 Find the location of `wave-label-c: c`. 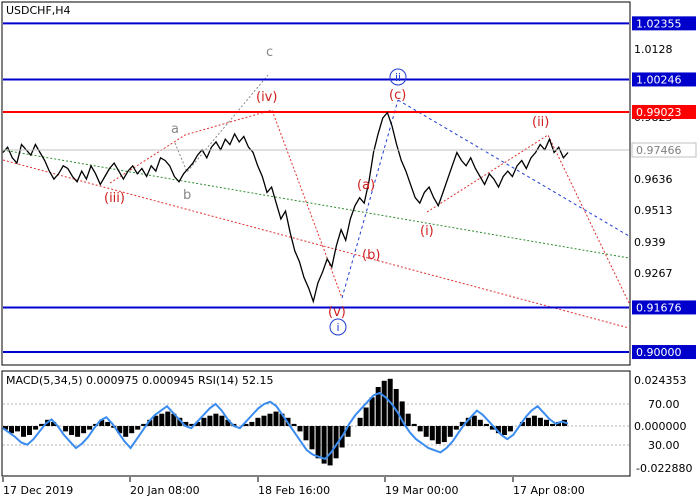

wave-label-c: c is located at coordinates (269, 52).